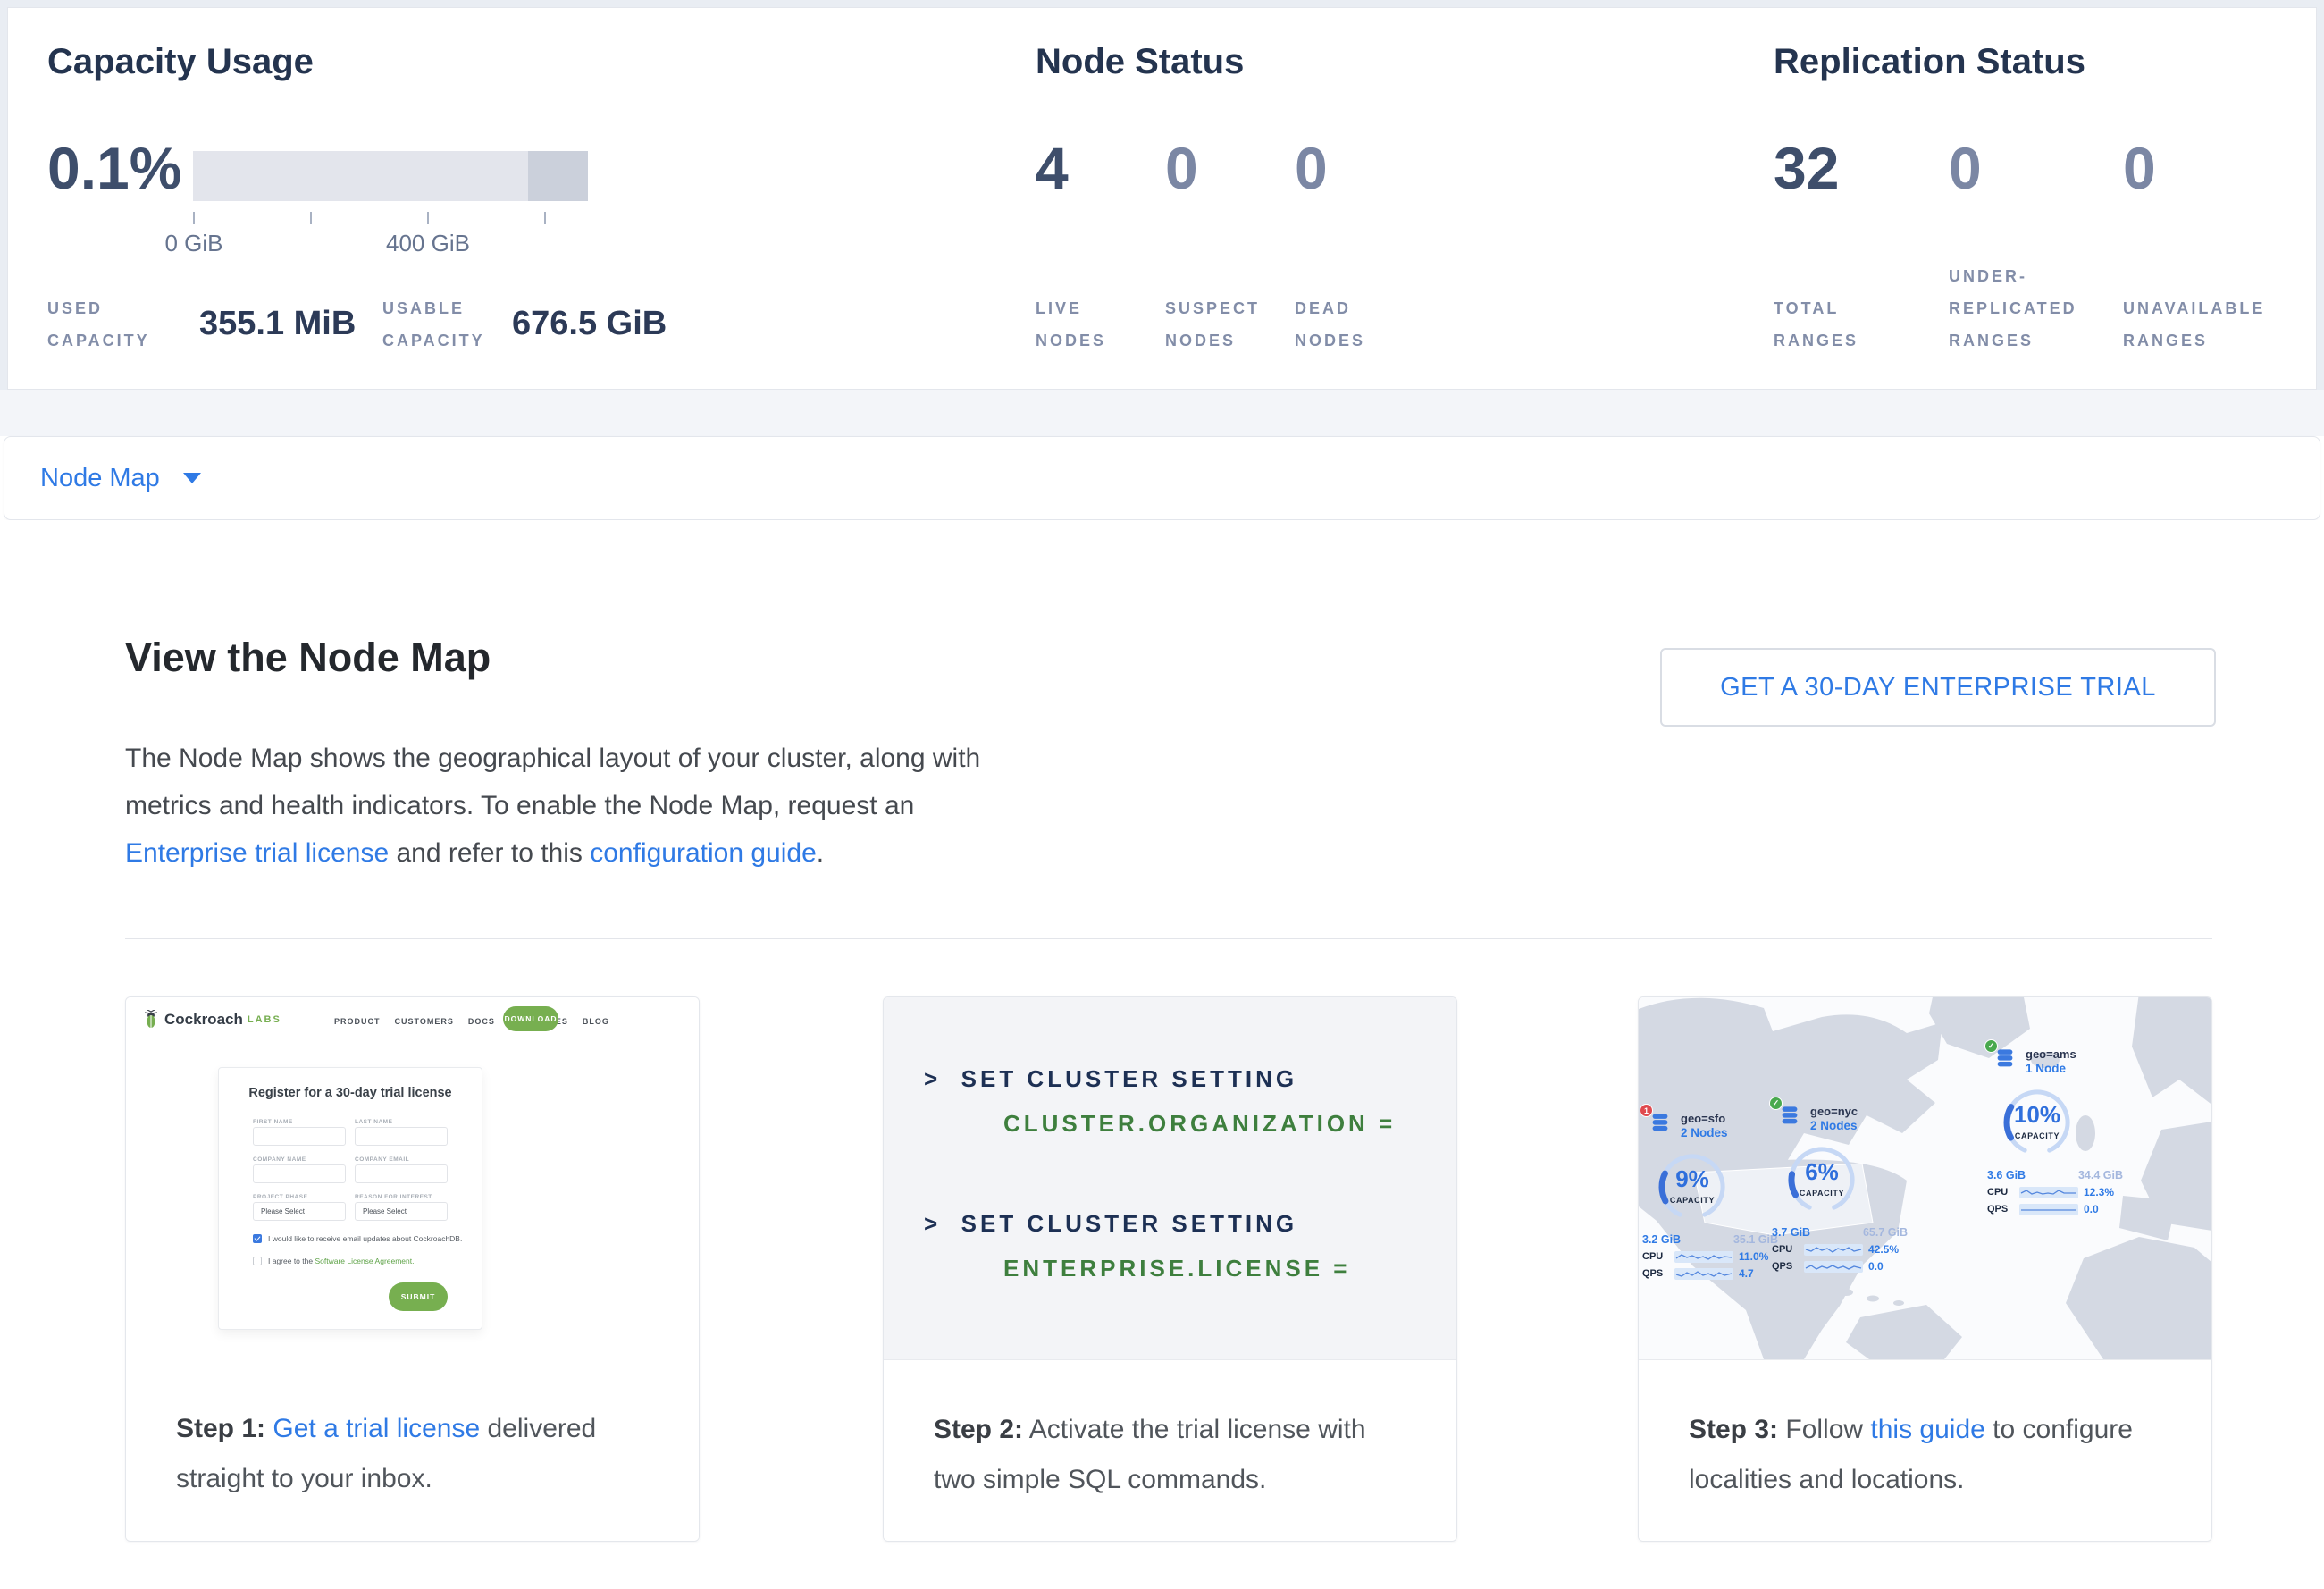  Describe the element at coordinates (1052, 168) in the screenshot. I see `live-nodes-value: 4` at that location.